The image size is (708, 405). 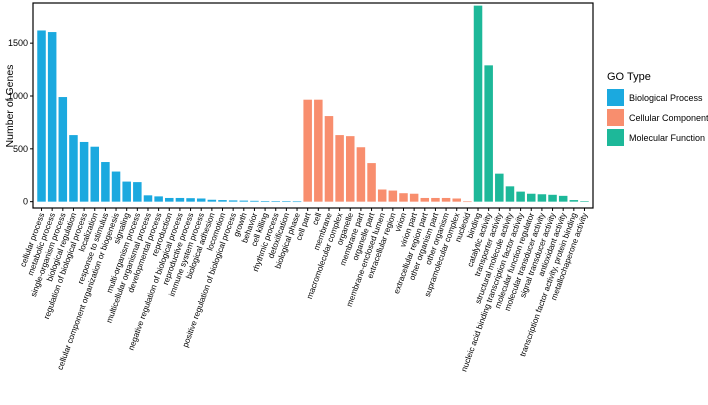 What do you see at coordinates (403, 197) in the screenshot?
I see `bar-virion` at bounding box center [403, 197].